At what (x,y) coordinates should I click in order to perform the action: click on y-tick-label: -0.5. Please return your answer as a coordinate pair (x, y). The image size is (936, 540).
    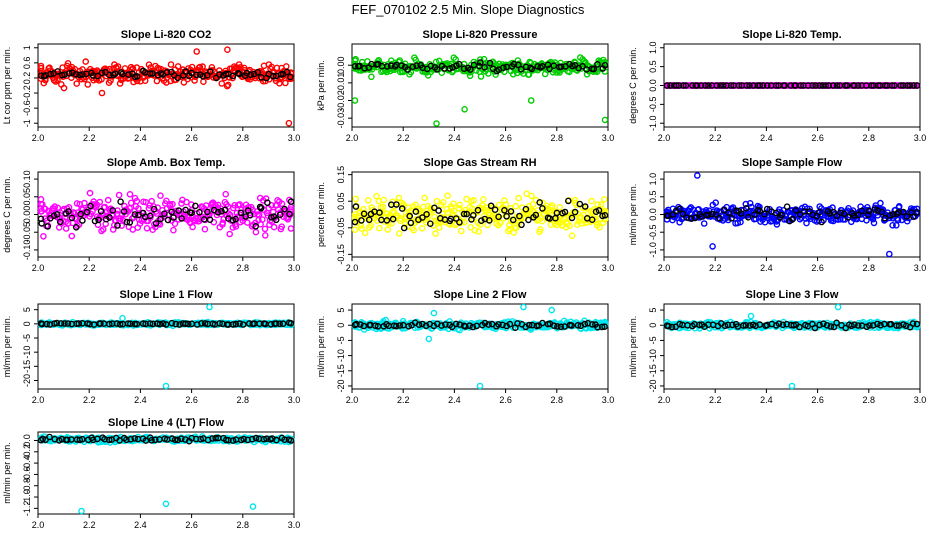
    Looking at the image, I should click on (653, 105).